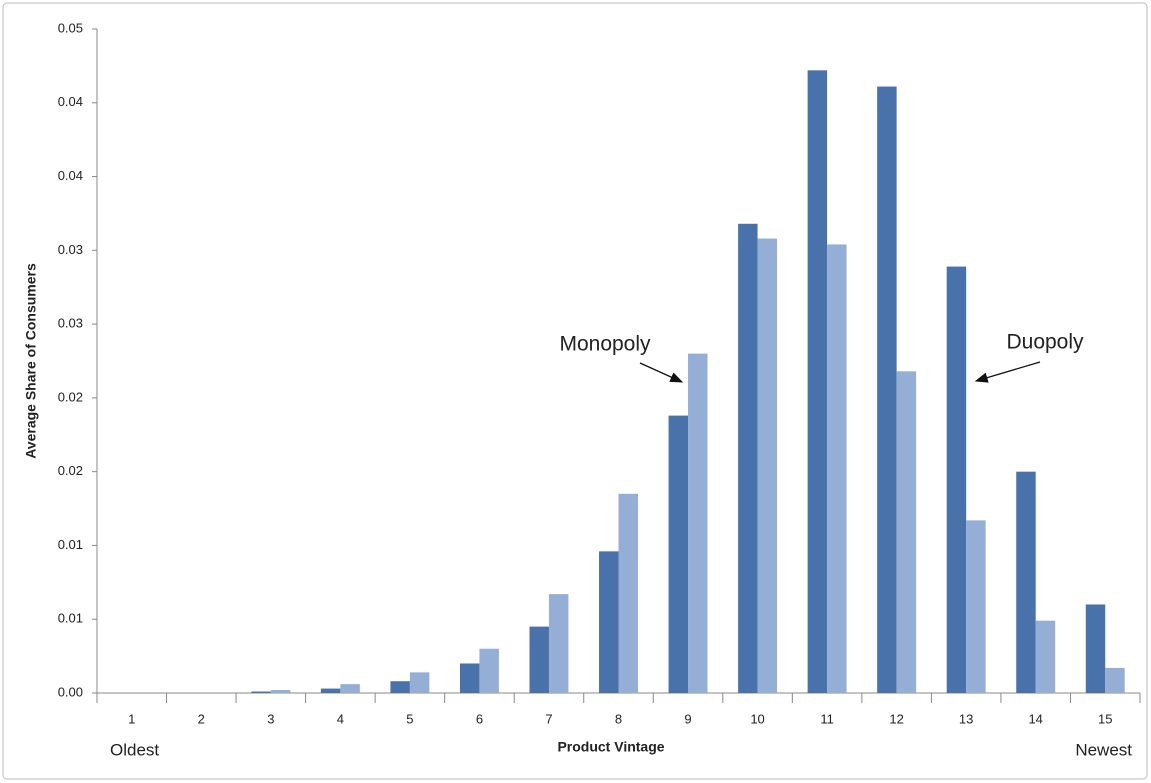 The image size is (1151, 783). What do you see at coordinates (1045, 342) in the screenshot?
I see `duopoly-annotation: Duopoly` at bounding box center [1045, 342].